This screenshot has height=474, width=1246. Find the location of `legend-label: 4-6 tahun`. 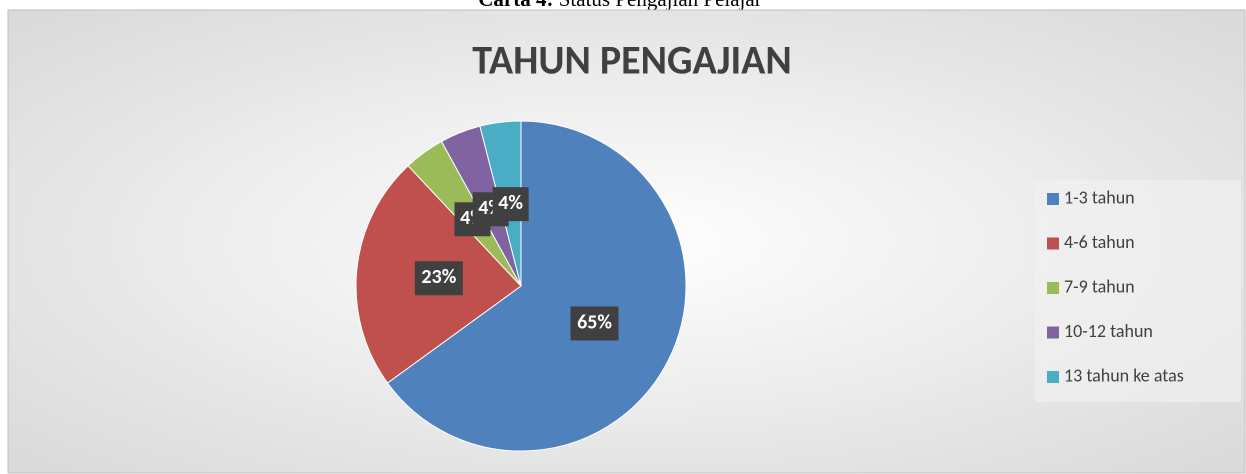

legend-label: 4-6 tahun is located at coordinates (1099, 242).